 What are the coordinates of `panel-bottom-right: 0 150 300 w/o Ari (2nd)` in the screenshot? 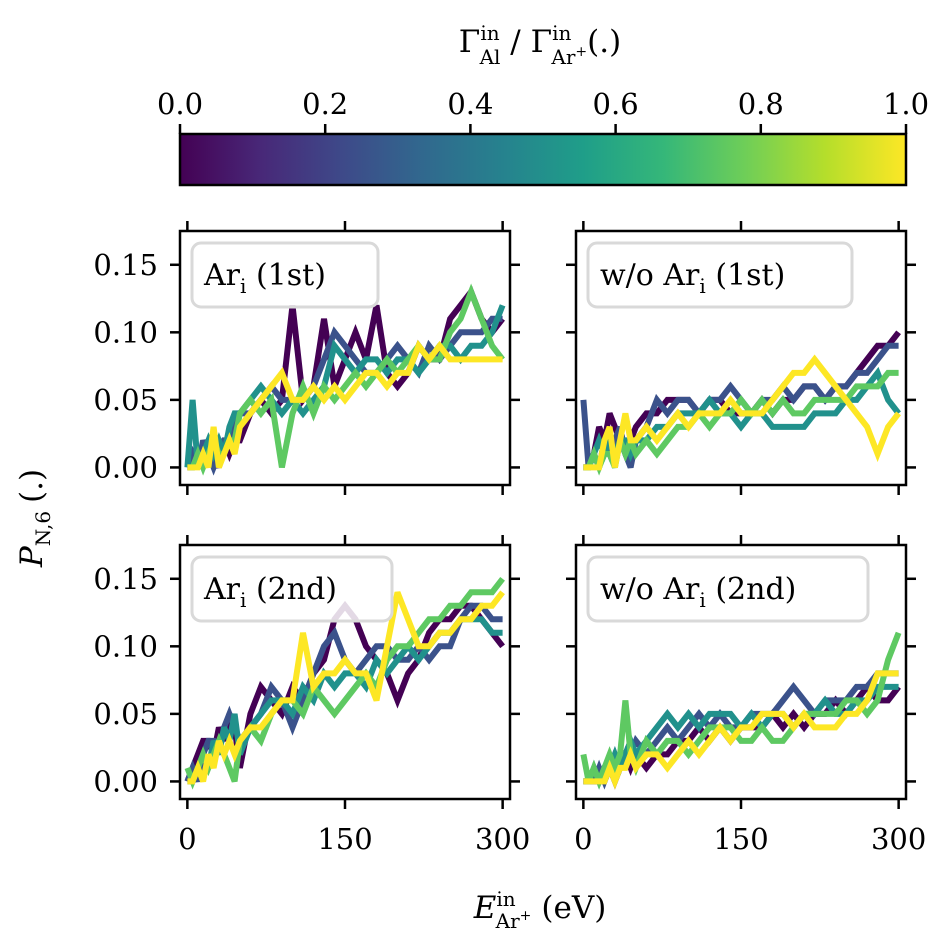 It's located at (746, 695).